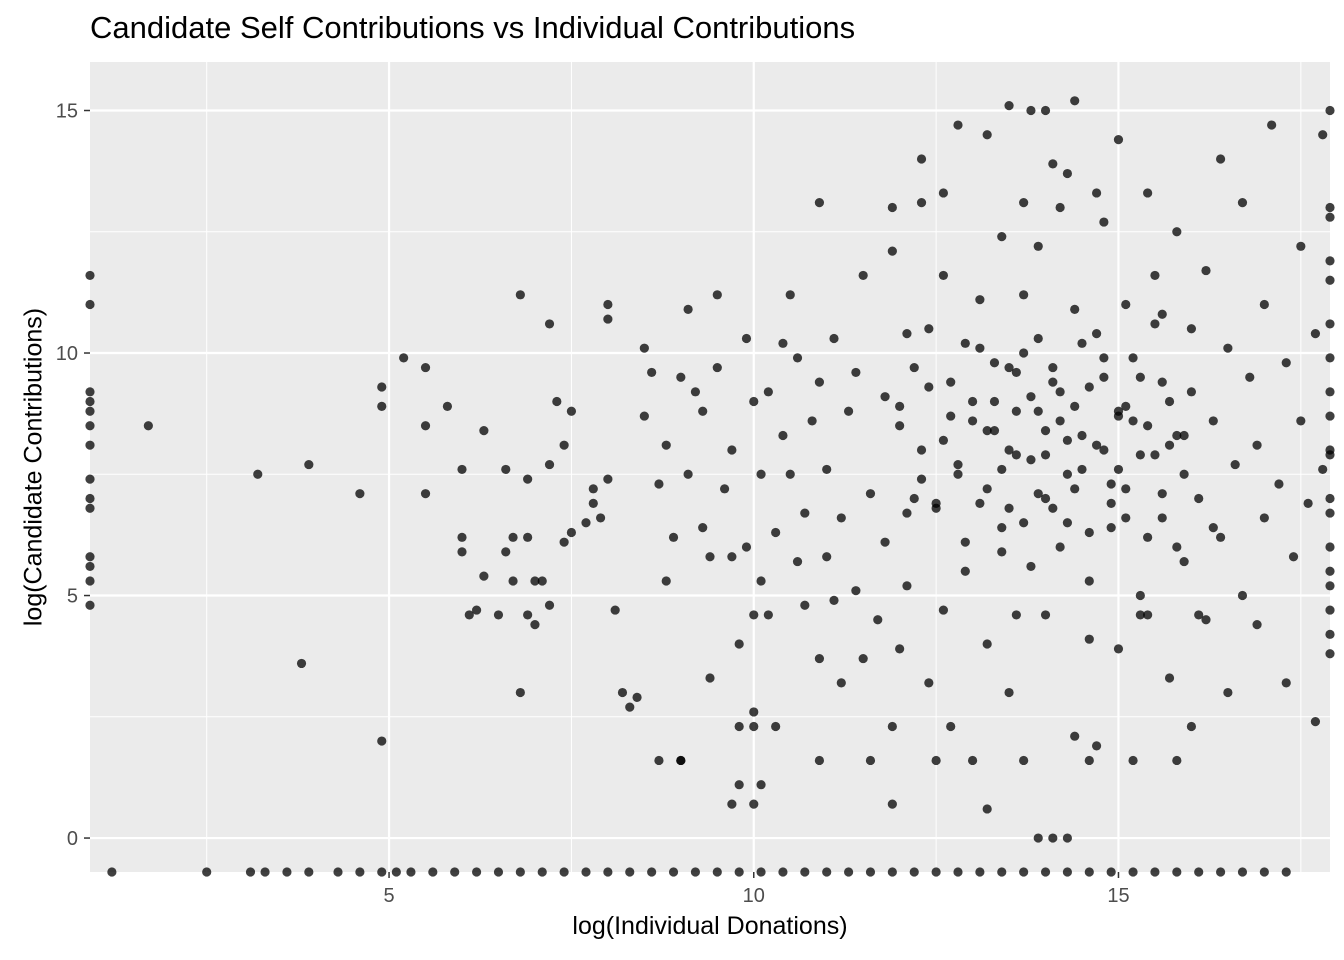  Describe the element at coordinates (710, 926) in the screenshot. I see `x-axis-label: log(Individual Donations)` at that location.